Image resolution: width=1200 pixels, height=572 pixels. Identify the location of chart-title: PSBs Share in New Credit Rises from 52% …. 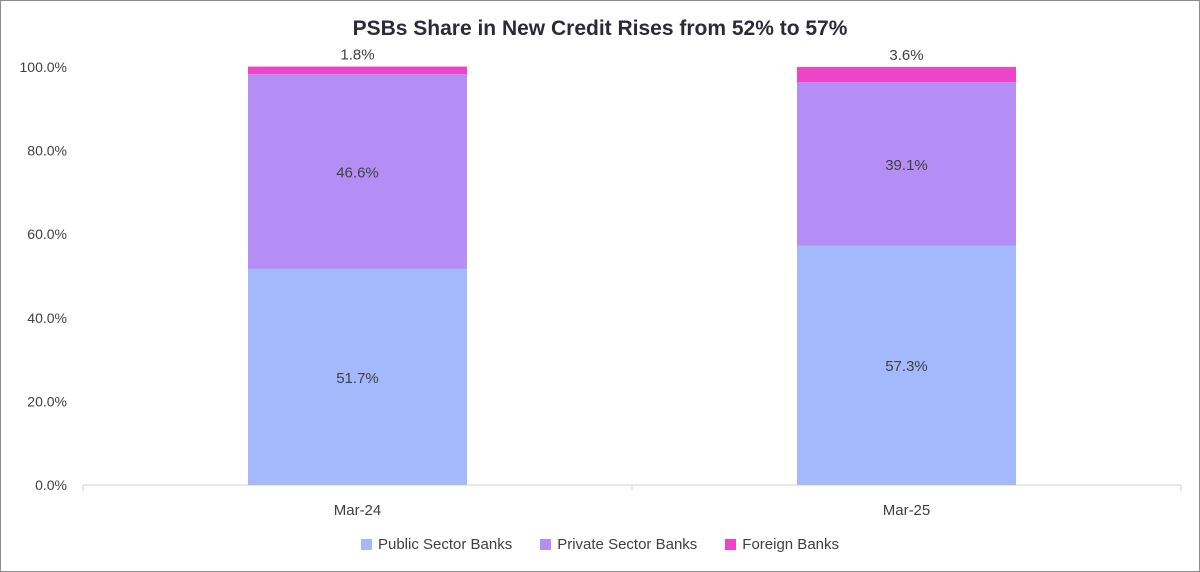
(600, 28).